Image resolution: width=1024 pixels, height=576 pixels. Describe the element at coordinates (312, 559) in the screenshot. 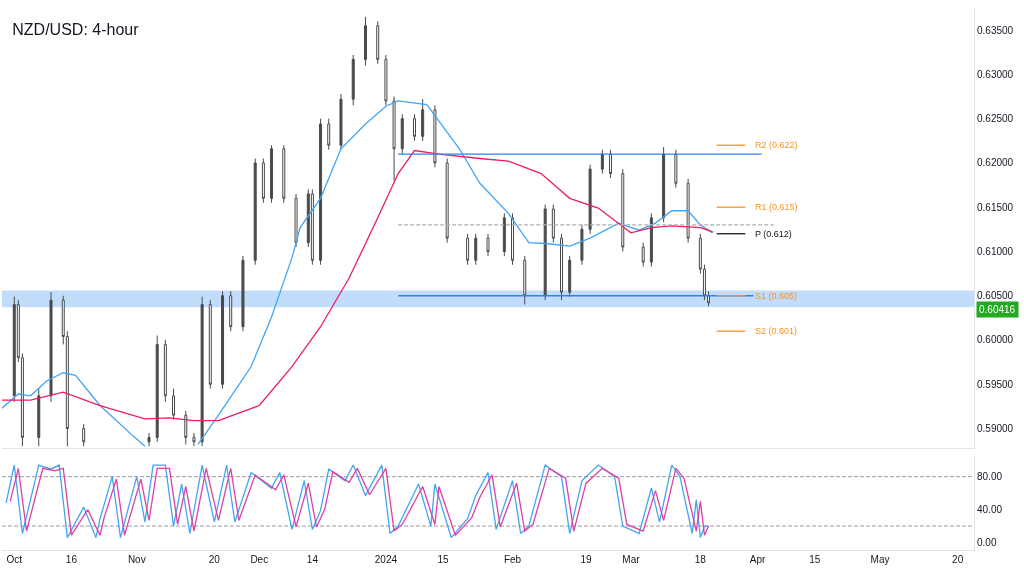

I see `x-tick-label: 14` at that location.